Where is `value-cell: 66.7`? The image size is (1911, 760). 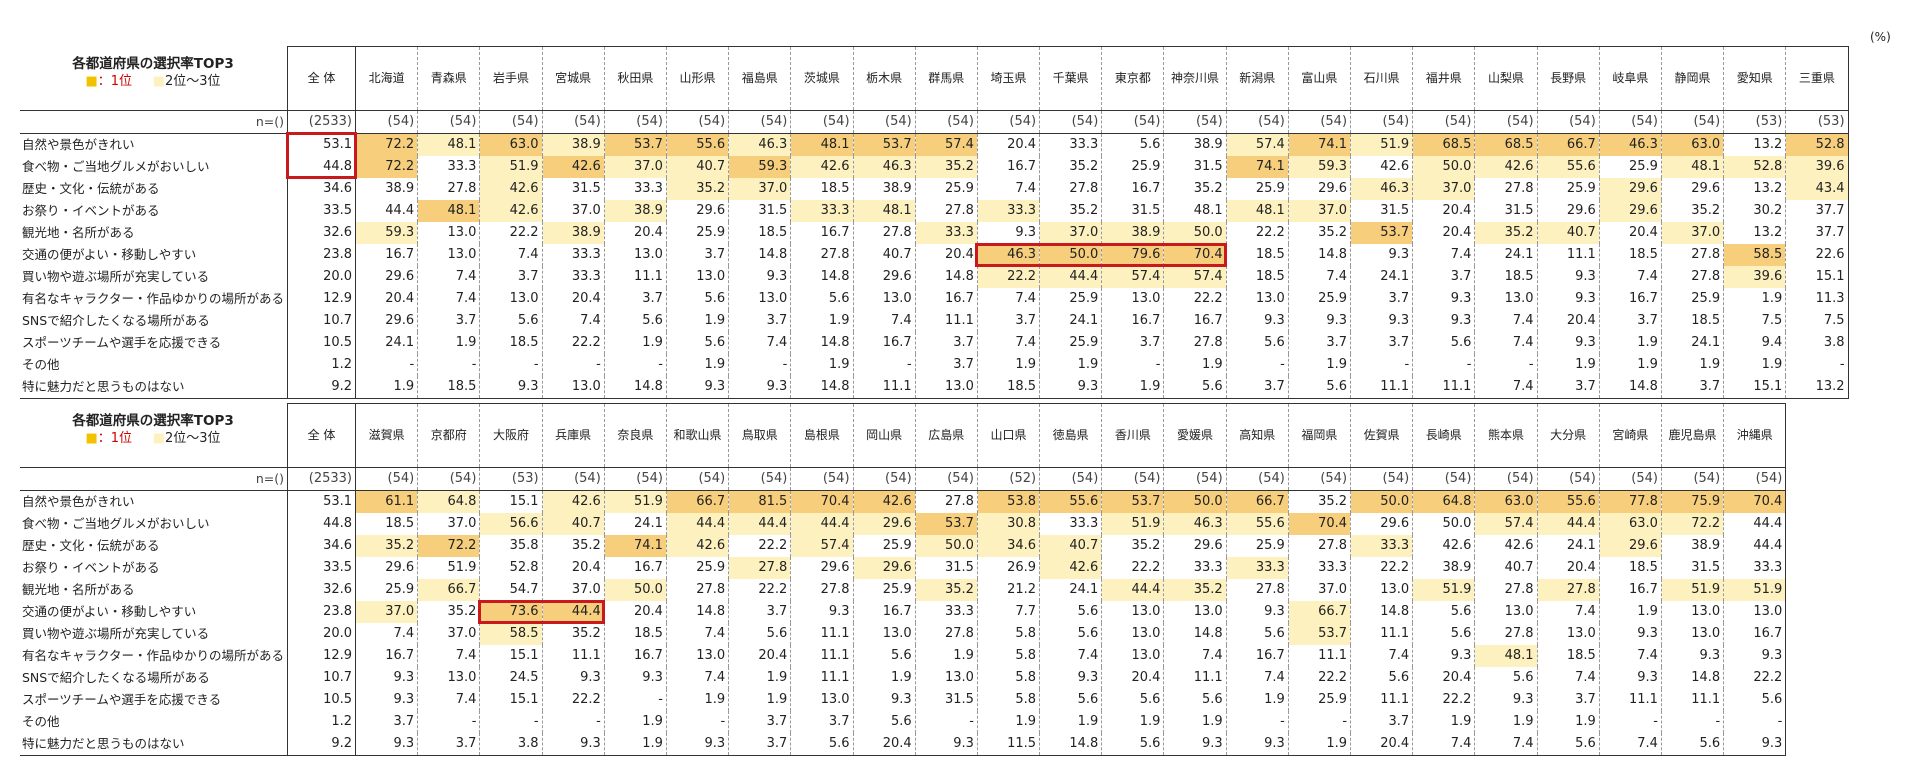 value-cell: 66.7 is located at coordinates (1257, 501).